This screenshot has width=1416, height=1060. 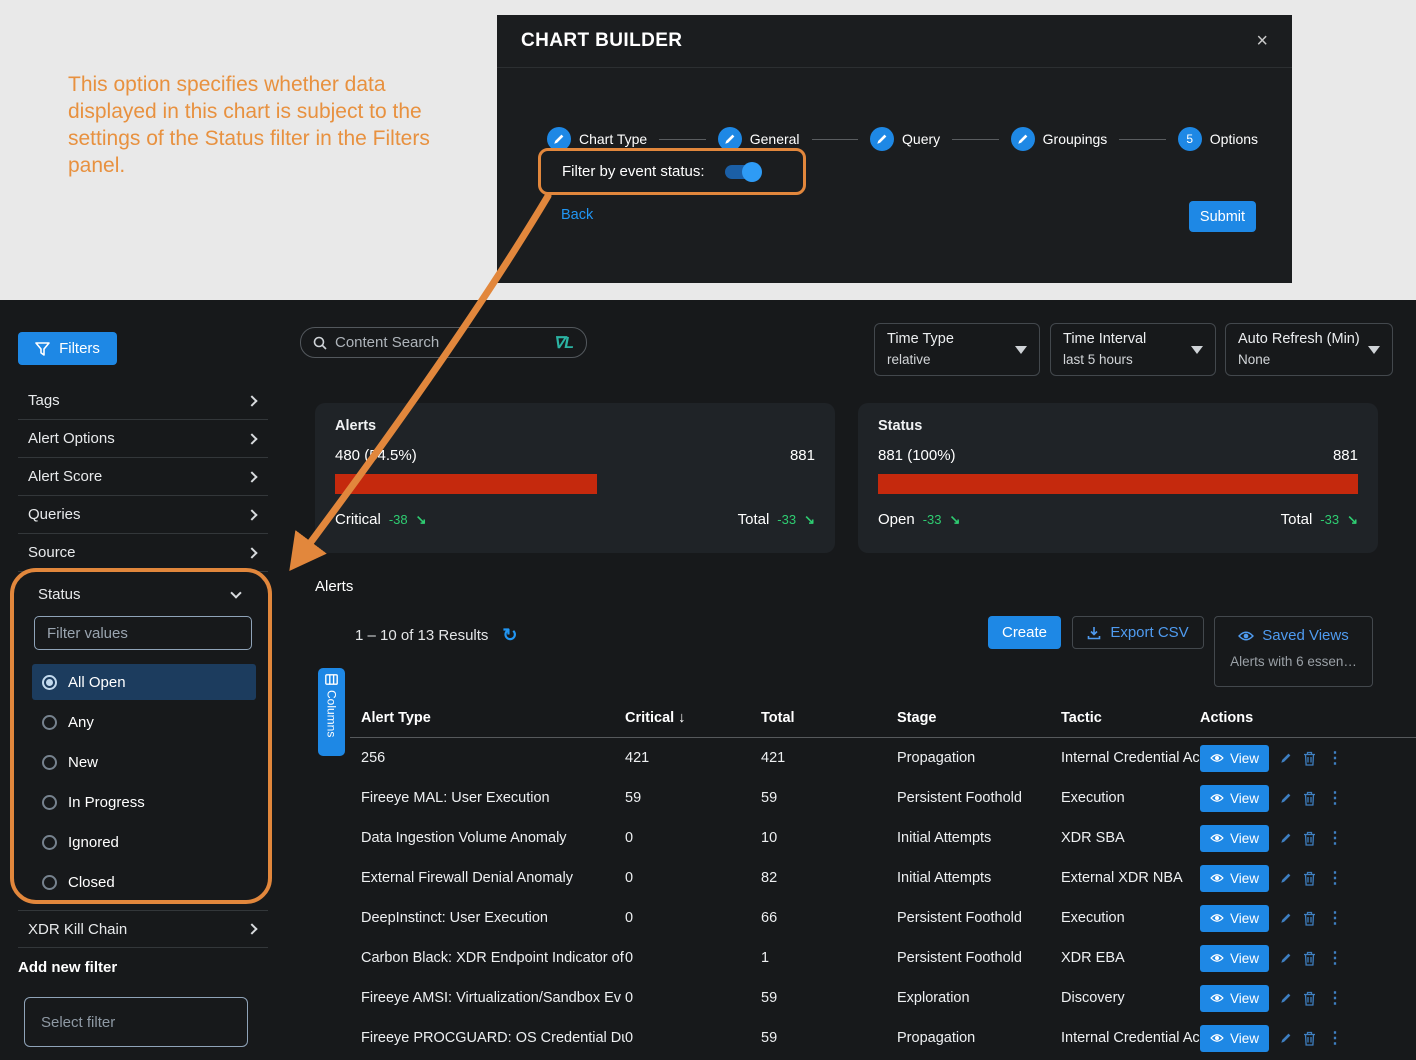 I want to click on column-header-label: Stage, so click(x=917, y=717).